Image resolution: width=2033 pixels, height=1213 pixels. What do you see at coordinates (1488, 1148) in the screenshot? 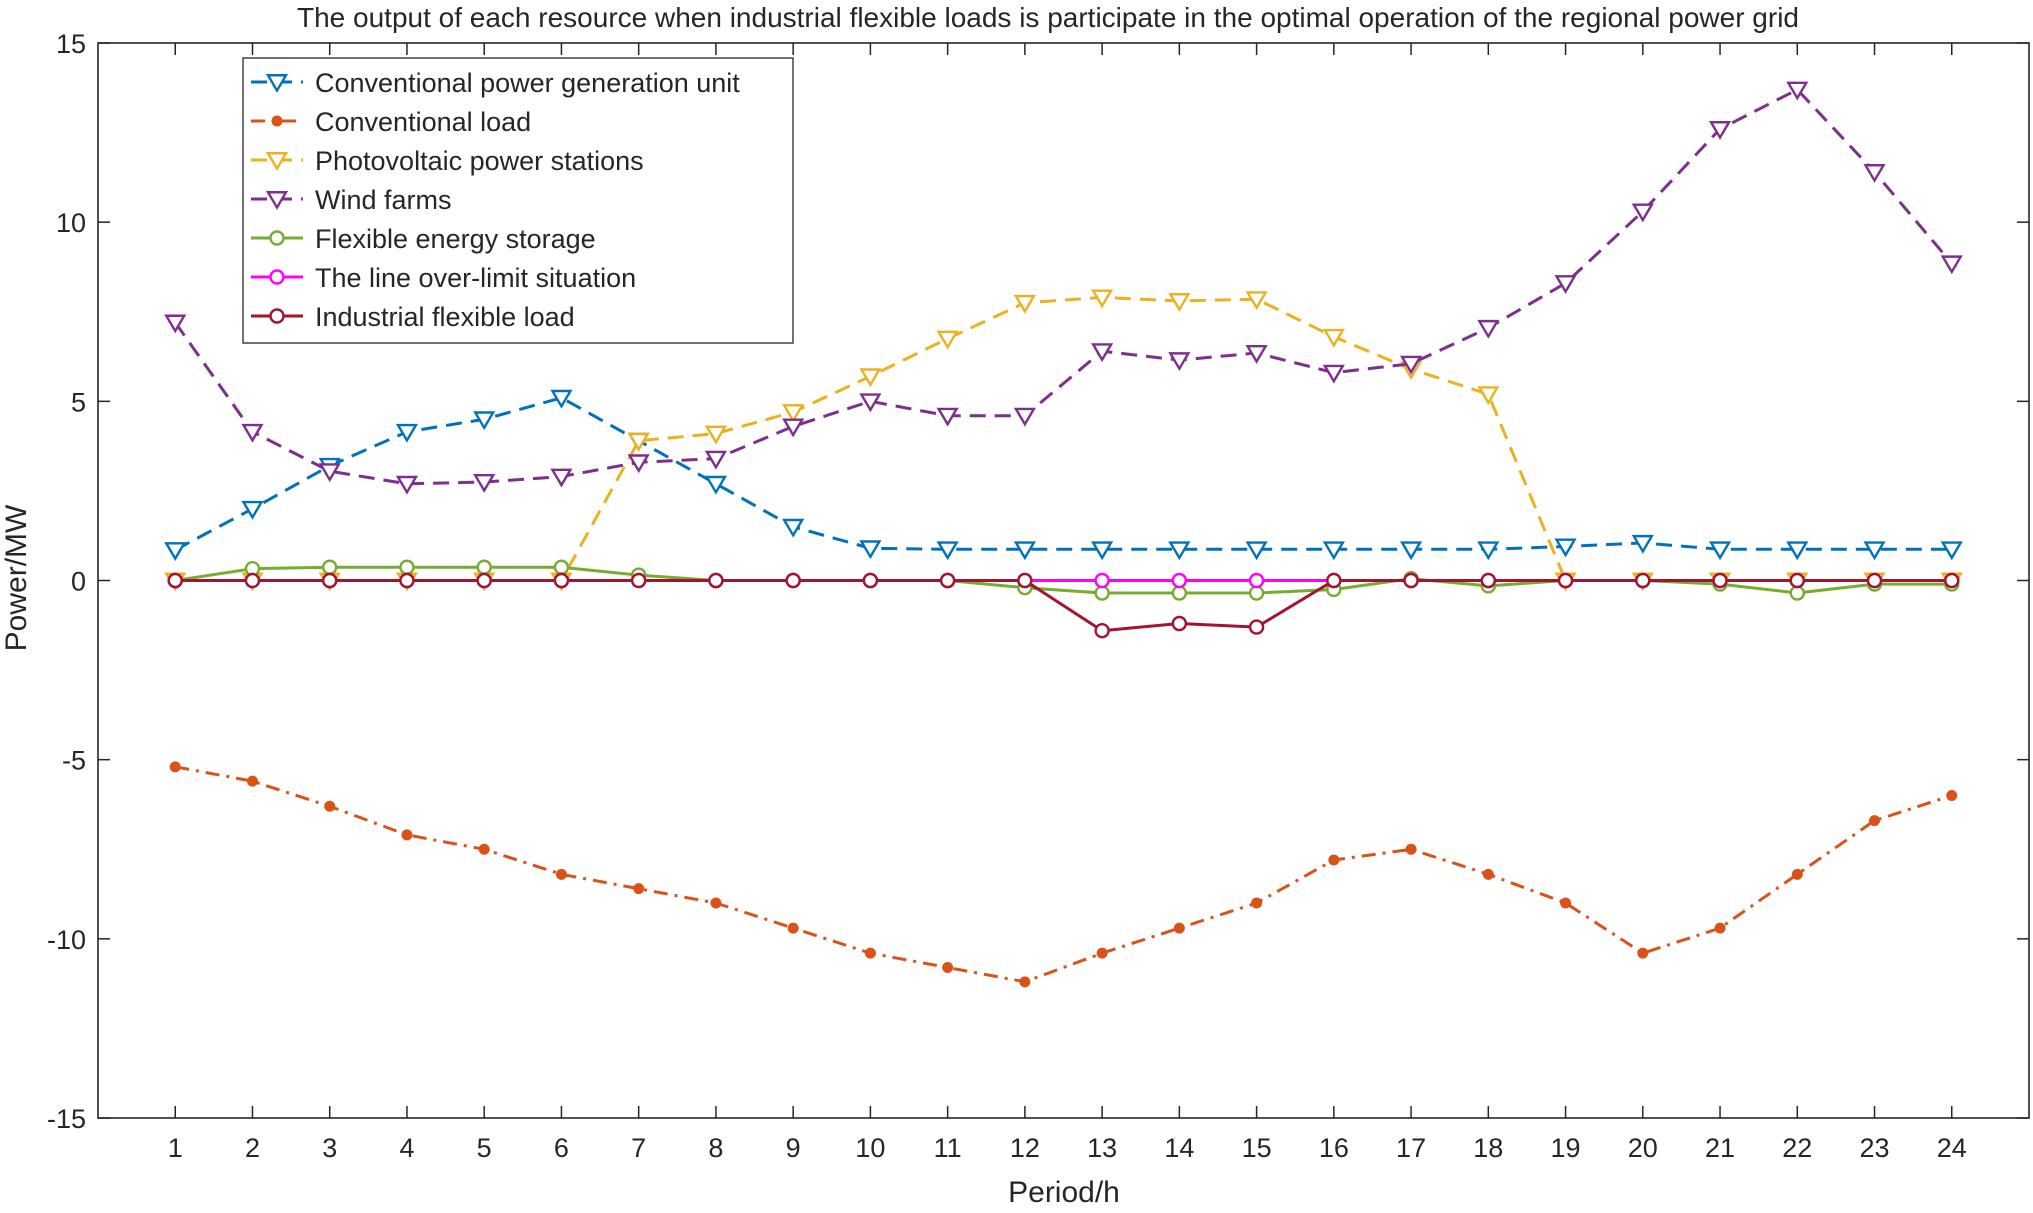
I see `x-tick-label: 18` at bounding box center [1488, 1148].